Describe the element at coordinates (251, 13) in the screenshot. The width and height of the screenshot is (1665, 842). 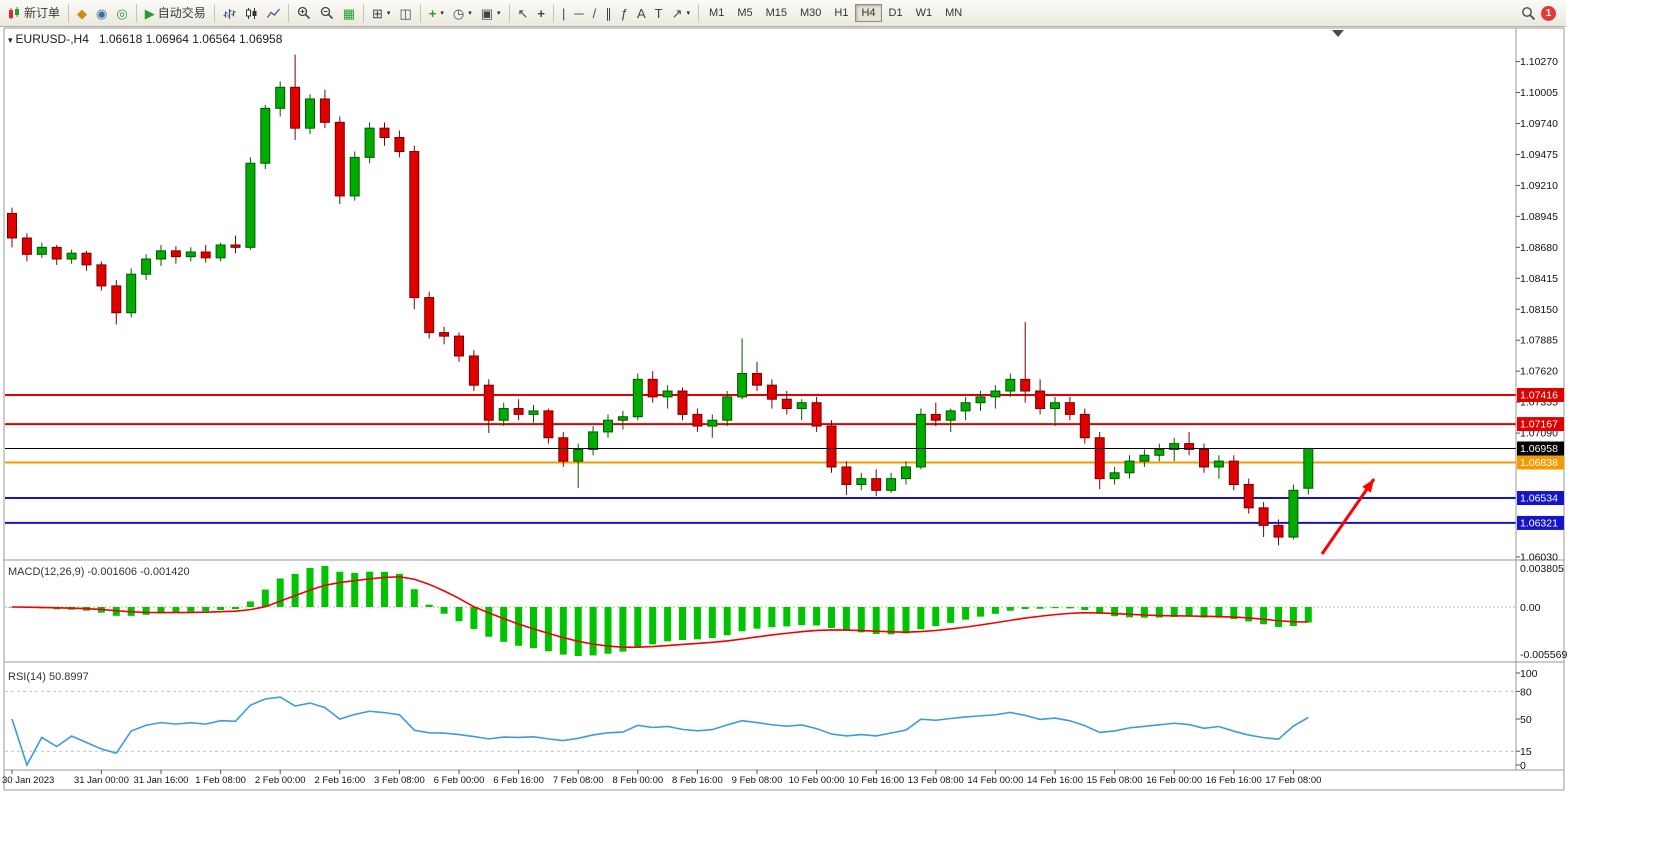
I see `candlestick-chart-button` at that location.